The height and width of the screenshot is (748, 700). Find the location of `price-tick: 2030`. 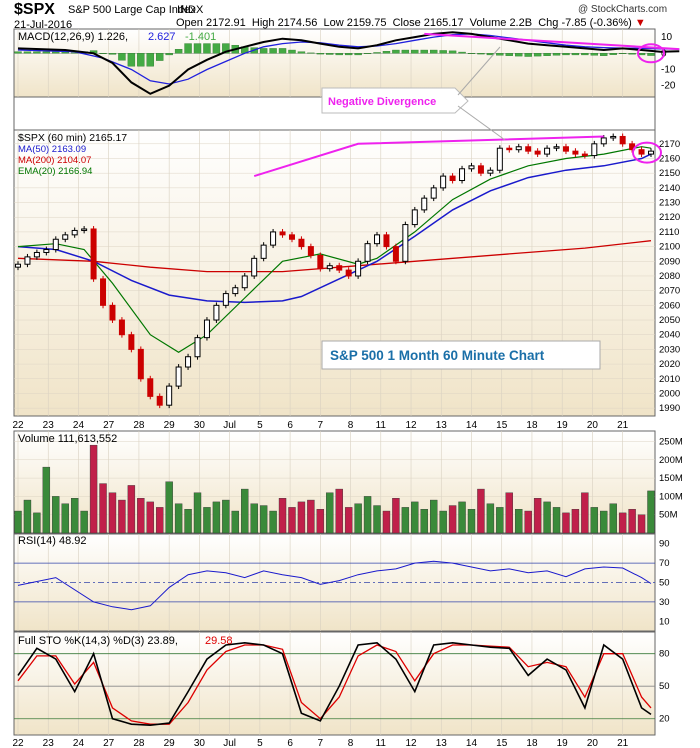

price-tick: 2030 is located at coordinates (669, 349).